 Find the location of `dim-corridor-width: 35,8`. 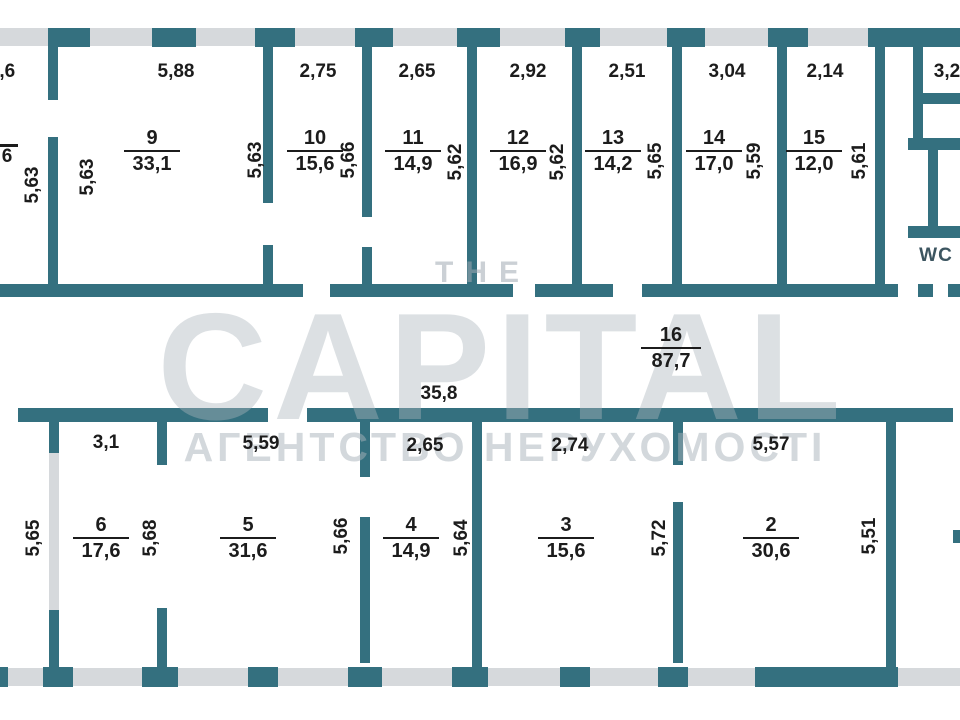

dim-corridor-width: 35,8 is located at coordinates (439, 393).